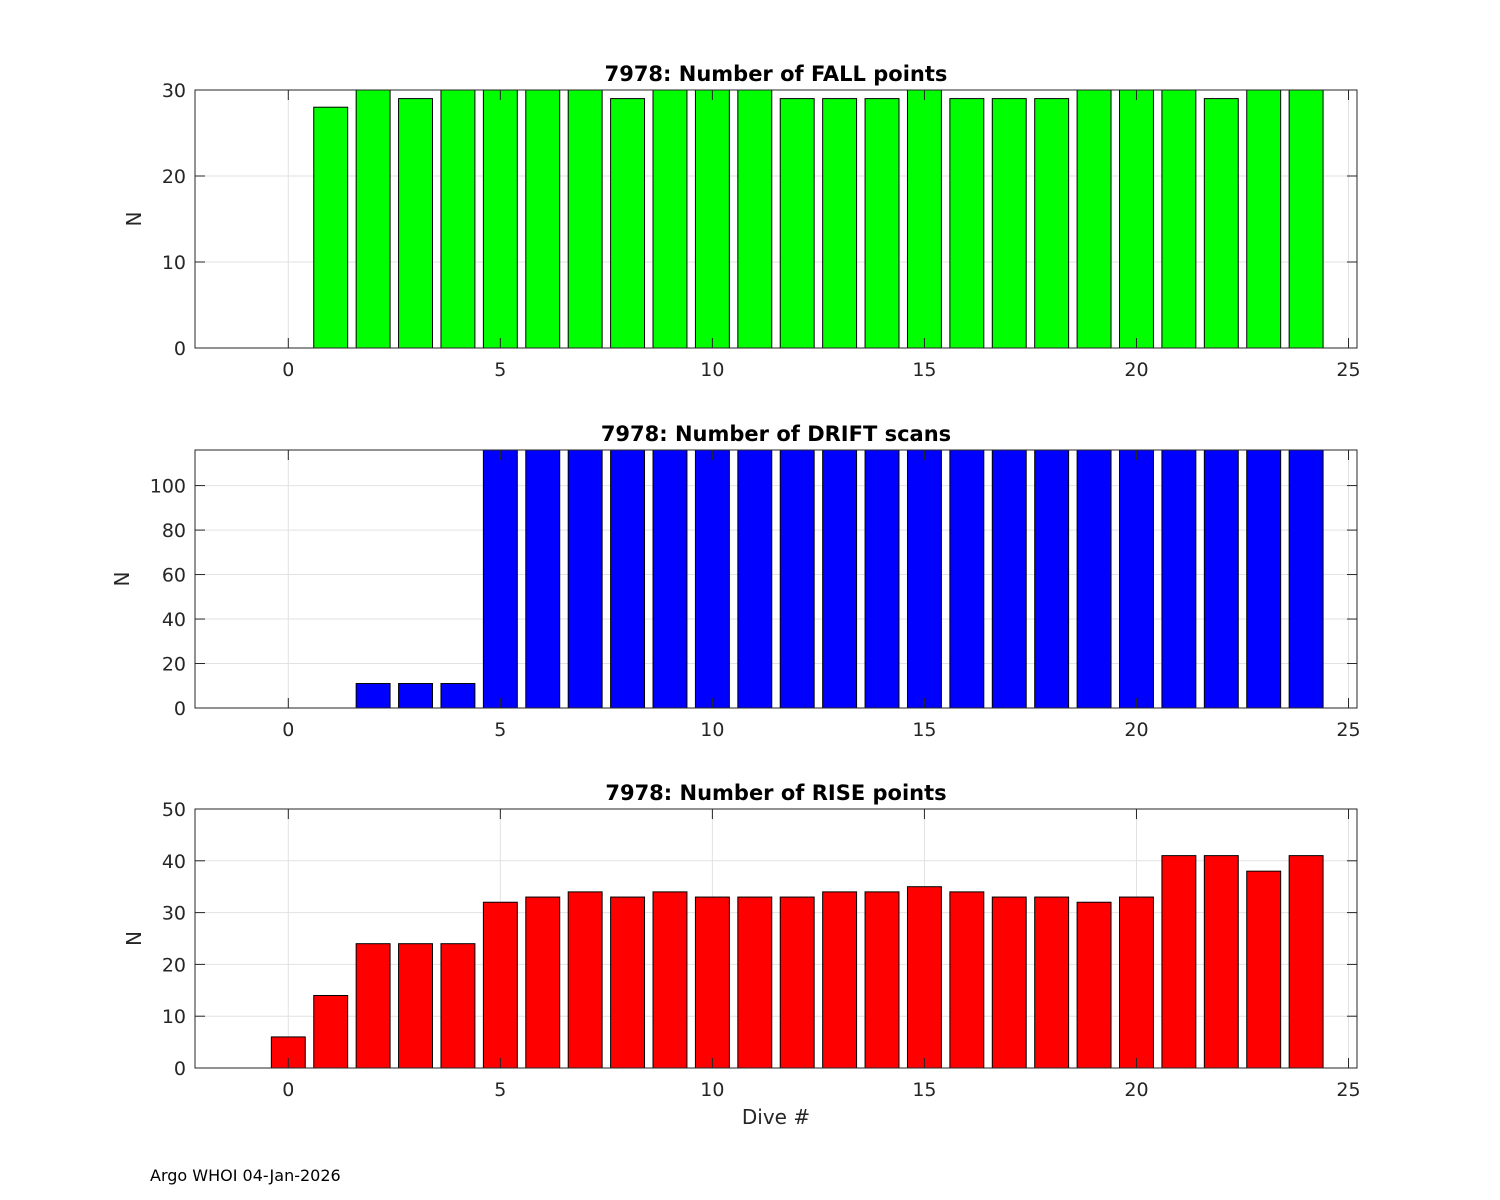 The width and height of the screenshot is (1500, 1200). What do you see at coordinates (776, 74) in the screenshot?
I see `chart-title: 7978: Number of FALL points` at bounding box center [776, 74].